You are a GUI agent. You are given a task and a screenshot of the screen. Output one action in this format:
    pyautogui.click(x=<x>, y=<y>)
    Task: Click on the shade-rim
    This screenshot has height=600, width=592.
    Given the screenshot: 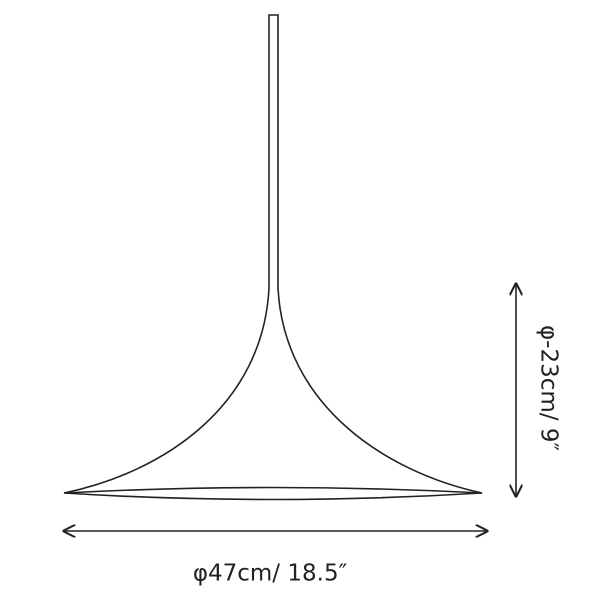 What is the action you would take?
    pyautogui.click(x=273, y=490)
    